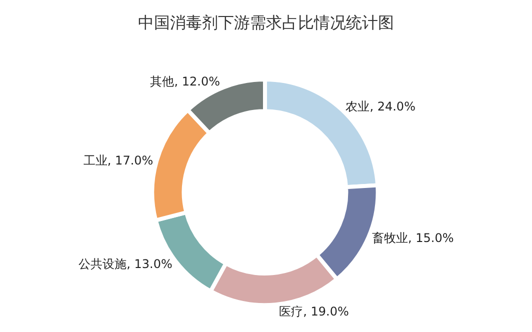  I want to click on slice-label: 医疗, 19.0%, so click(314, 311).